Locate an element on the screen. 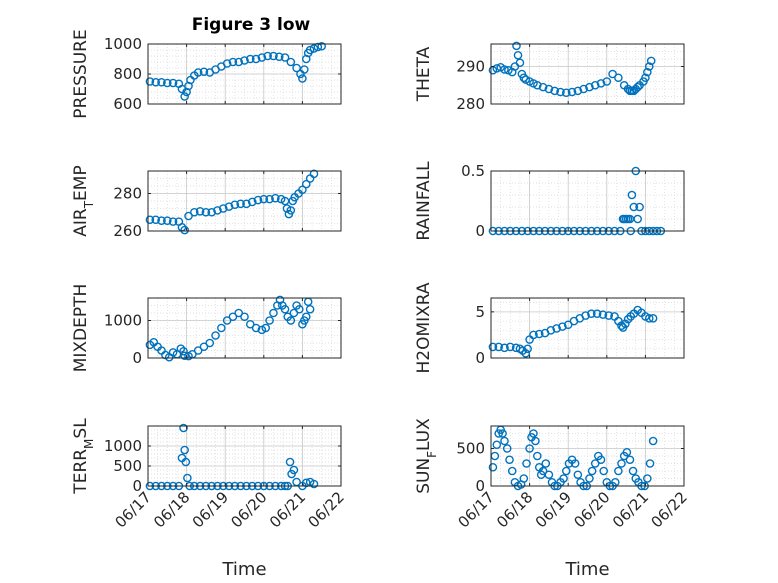  figure-title: Figure 3 low is located at coordinates (251, 25).